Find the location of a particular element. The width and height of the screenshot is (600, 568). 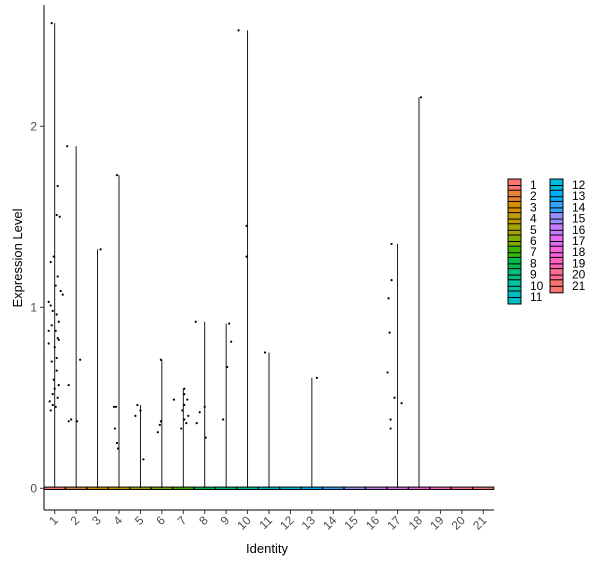

legend-item-1: 1 is located at coordinates (522, 185).